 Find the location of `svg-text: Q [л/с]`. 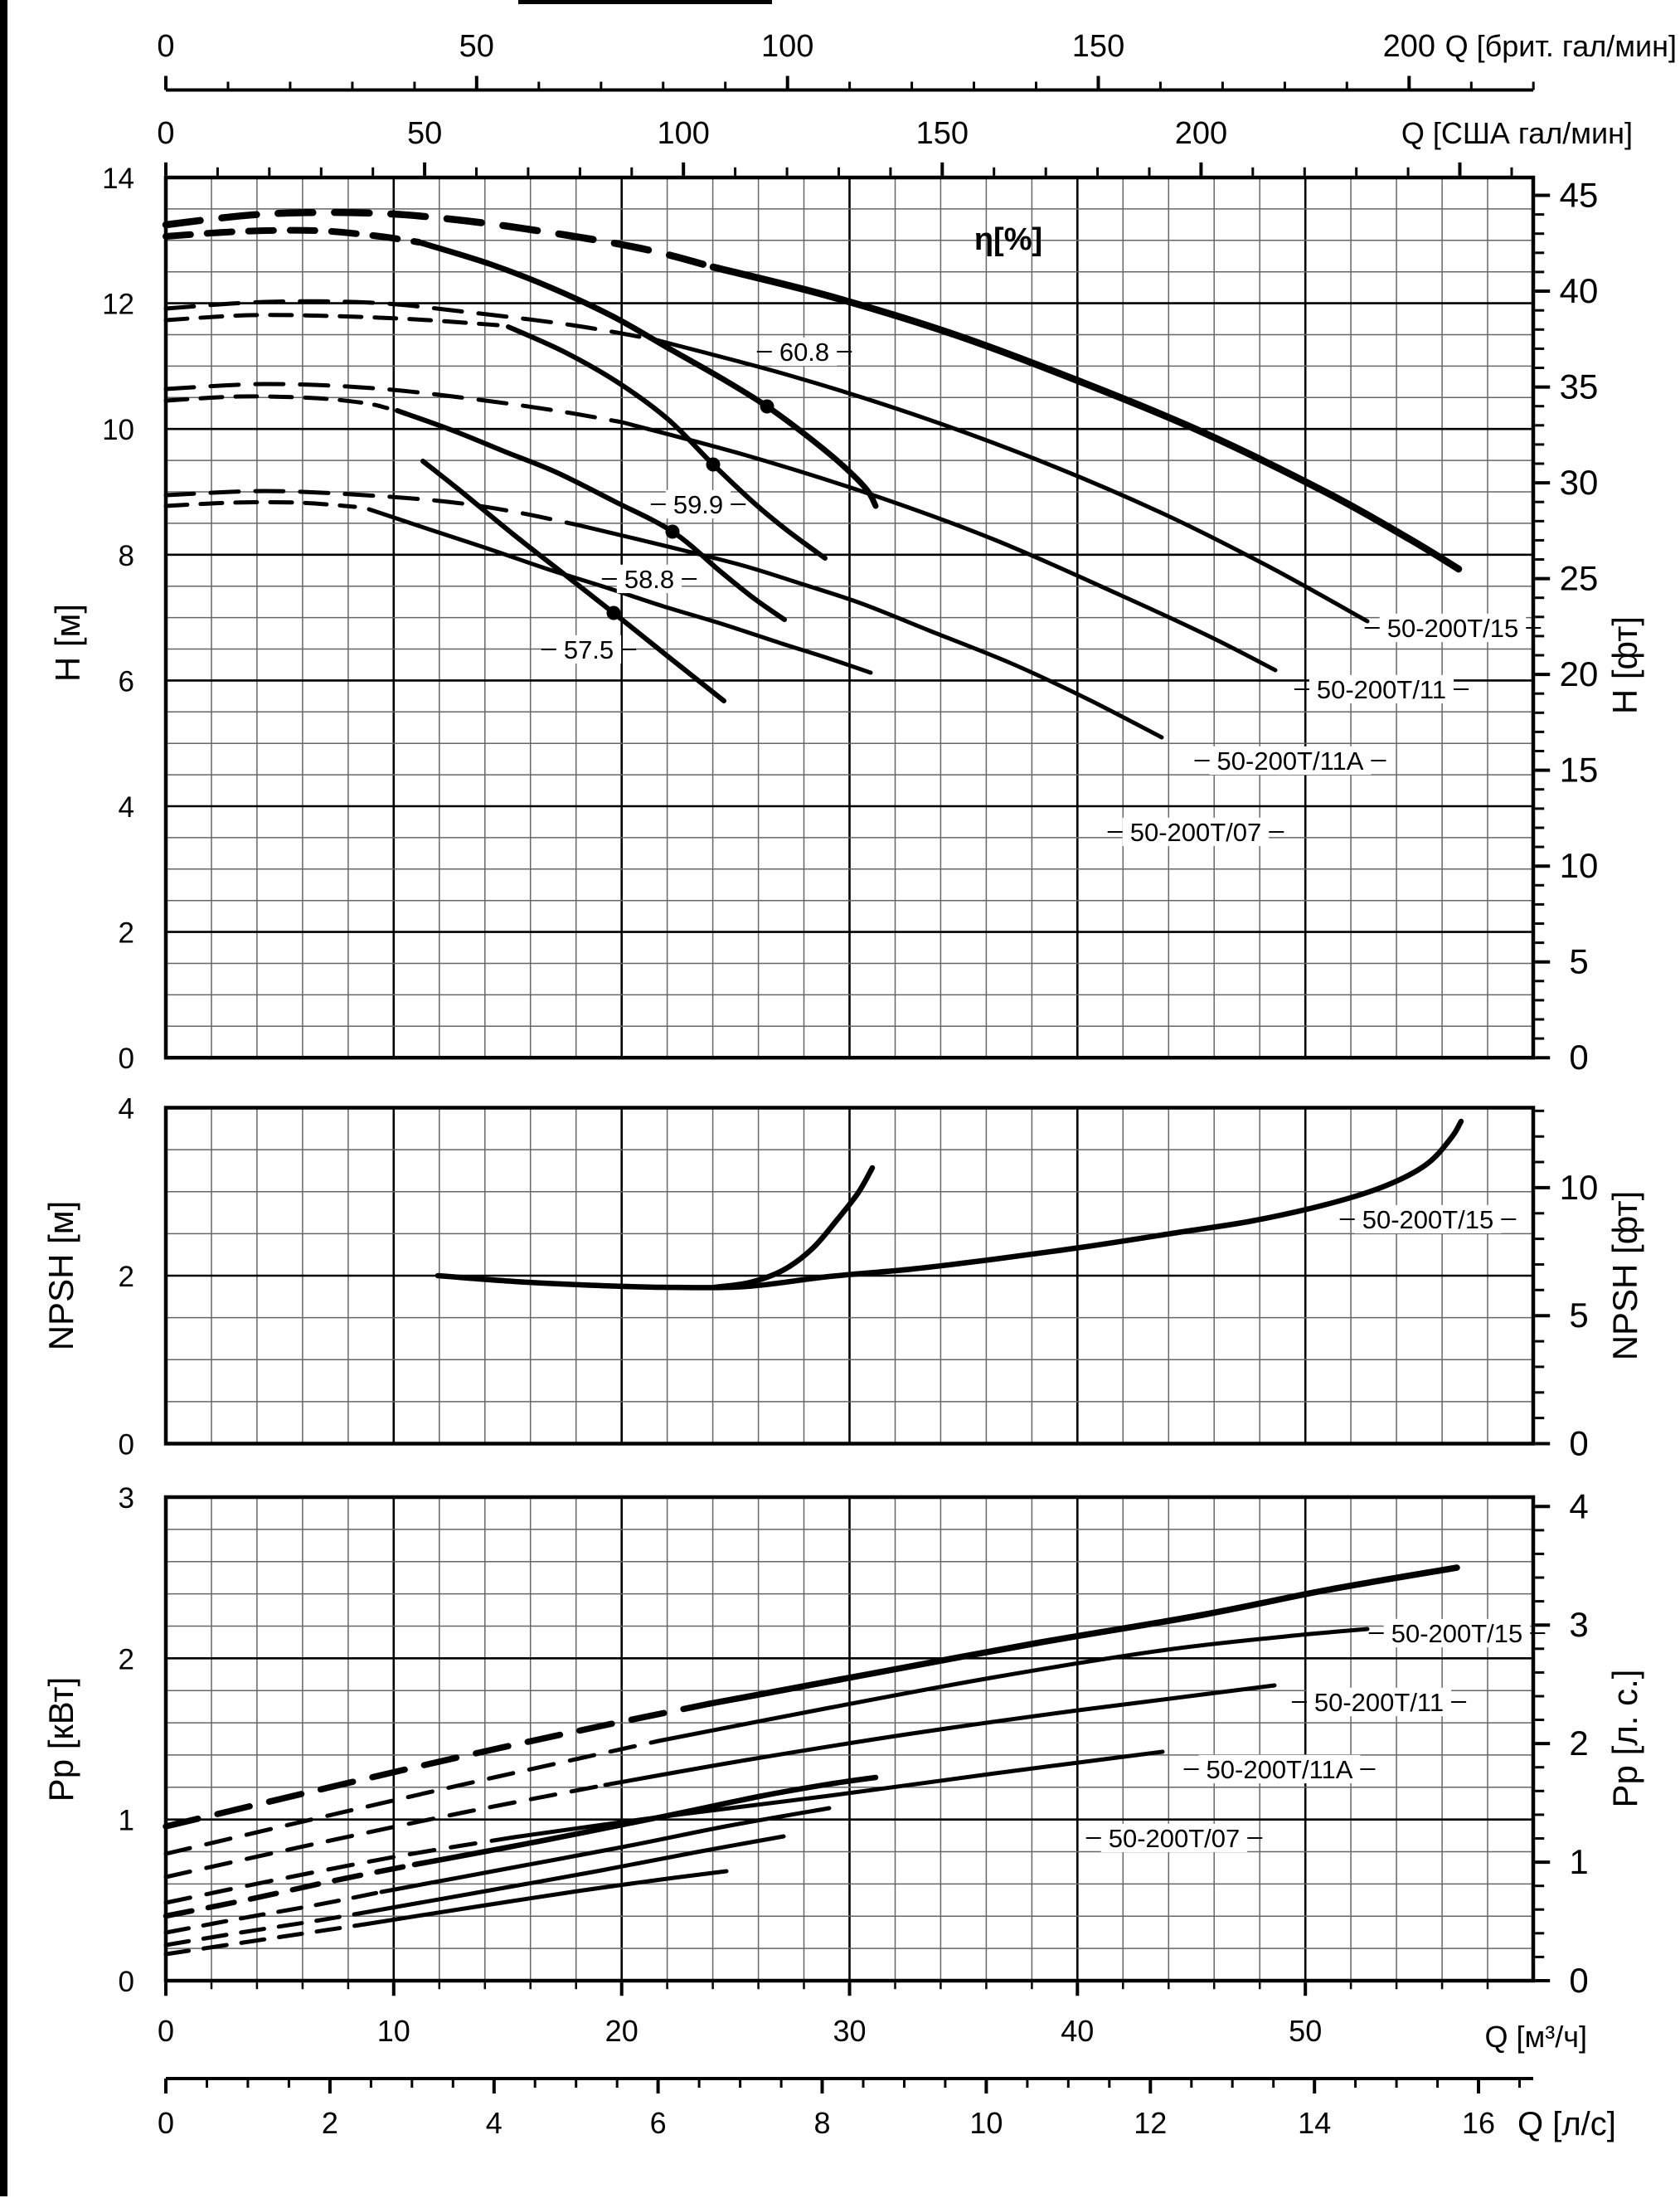

svg-text: Q [л/с] is located at coordinates (1566, 2124).